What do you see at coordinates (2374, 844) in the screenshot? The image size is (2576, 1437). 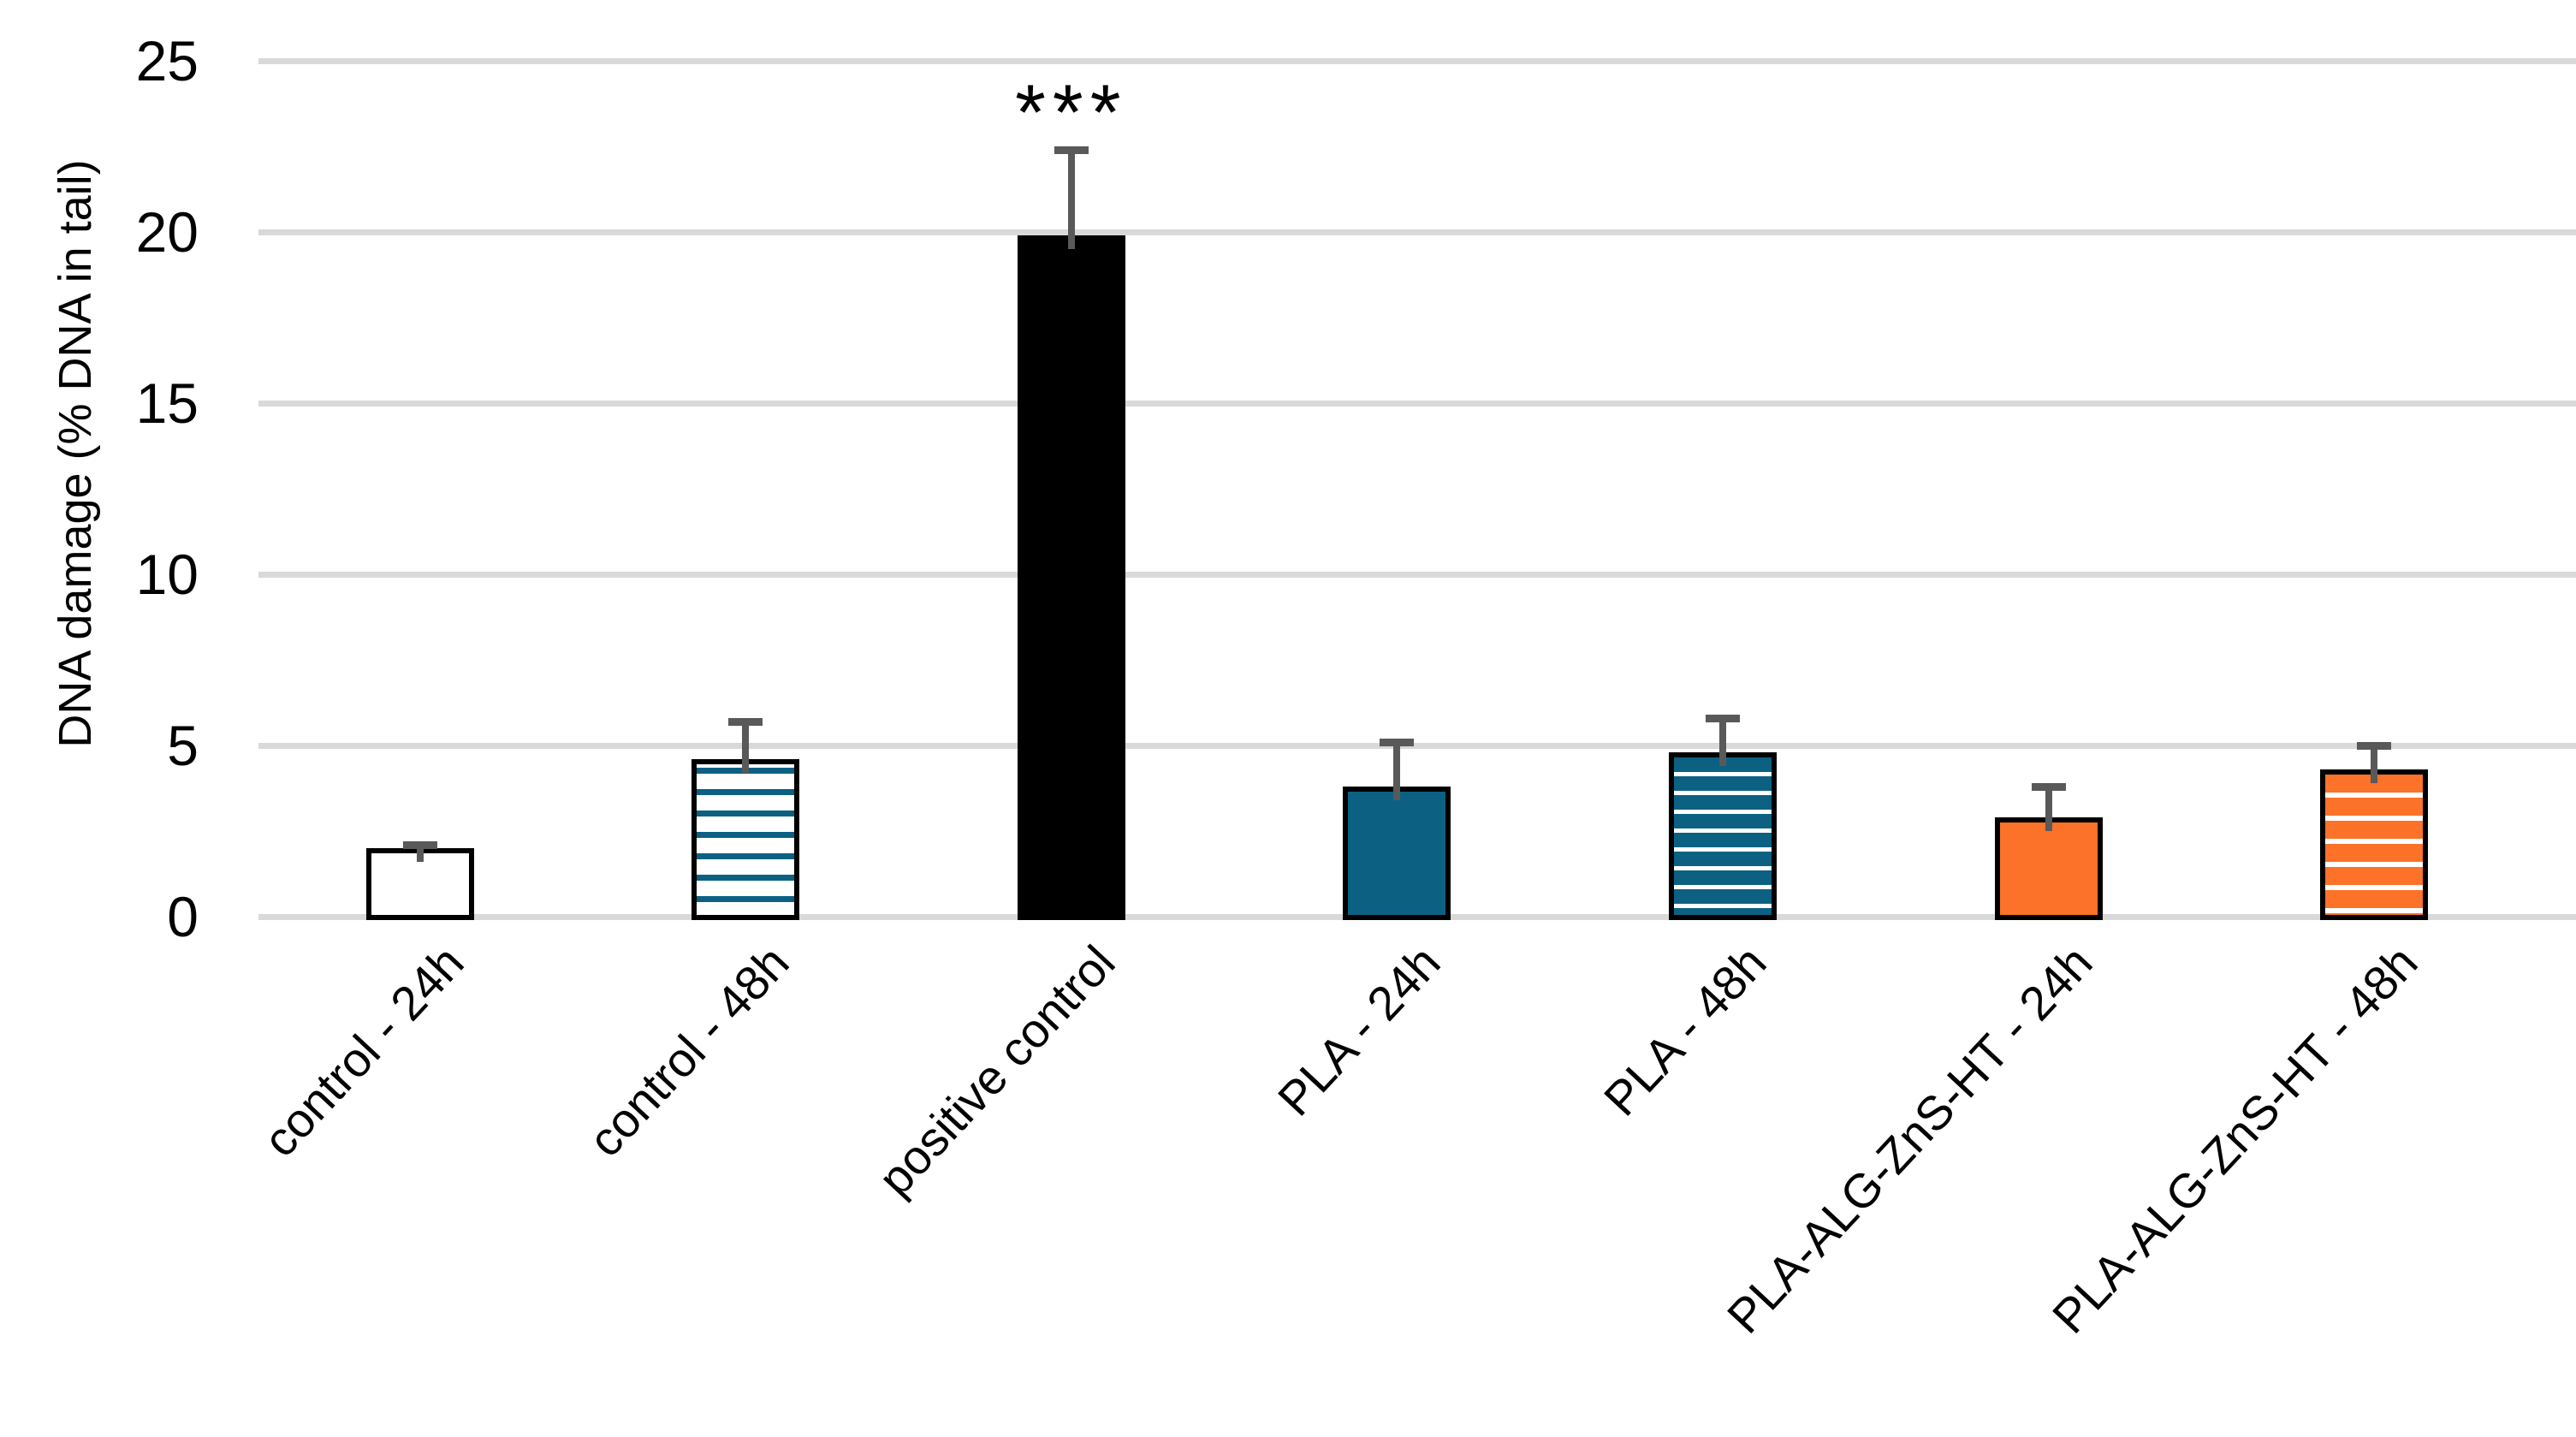 I see `bar-pla-alg-zns-ht-48h` at bounding box center [2374, 844].